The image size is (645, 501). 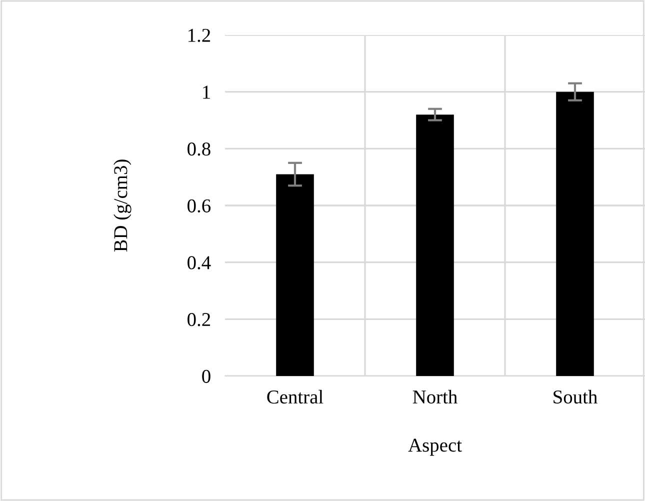 What do you see at coordinates (295, 397) in the screenshot?
I see `x-tick-label: Central` at bounding box center [295, 397].